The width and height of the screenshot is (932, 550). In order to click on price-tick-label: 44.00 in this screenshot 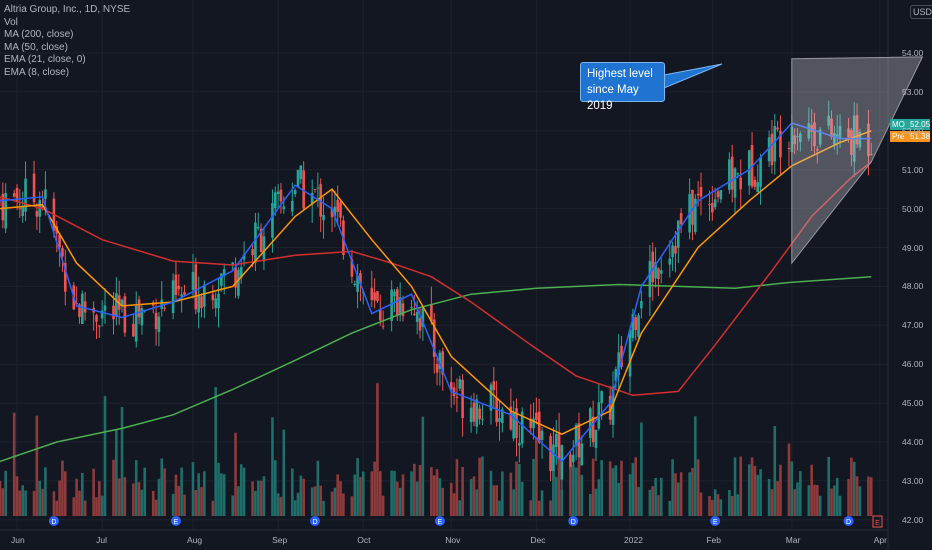, I will do `click(913, 442)`.